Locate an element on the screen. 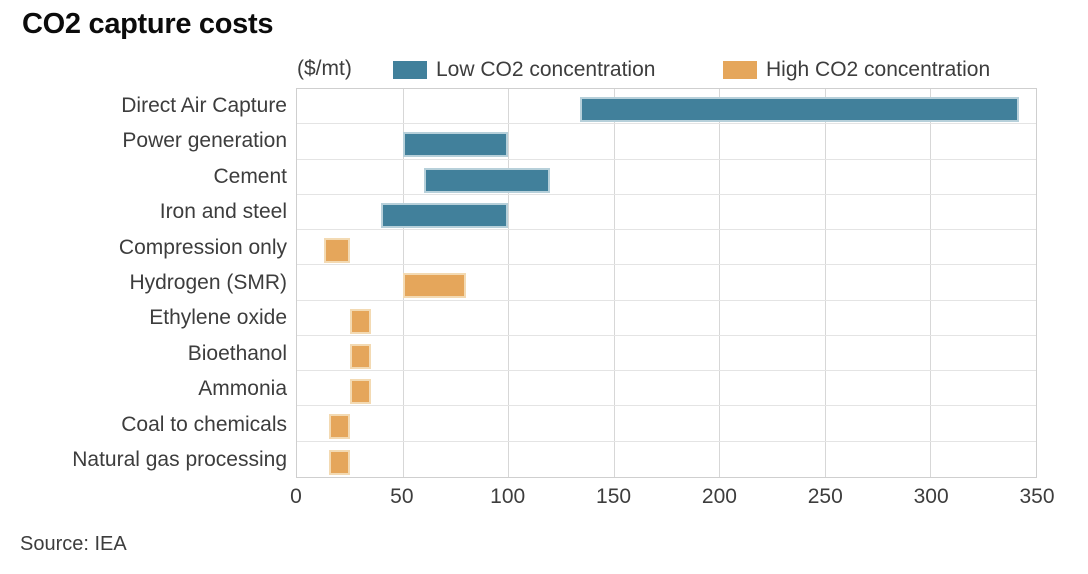 This screenshot has width=1088, height=574. legend-label: Low CO2 concentration is located at coordinates (546, 69).